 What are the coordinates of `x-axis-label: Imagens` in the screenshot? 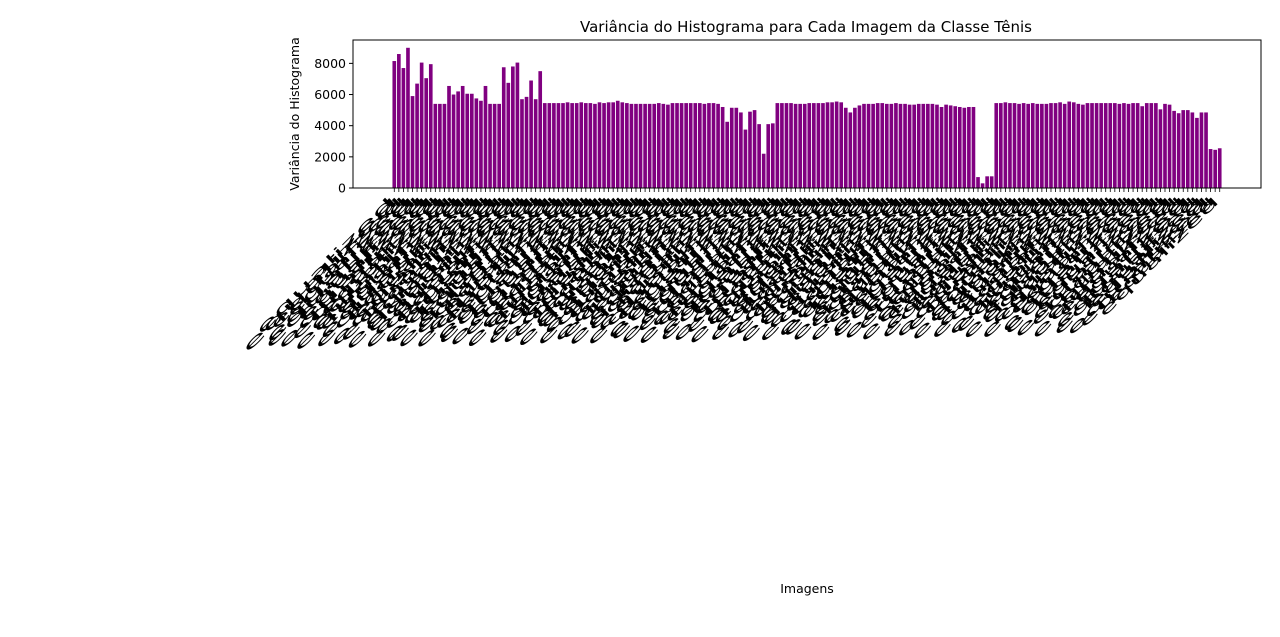 It's located at (807, 588).